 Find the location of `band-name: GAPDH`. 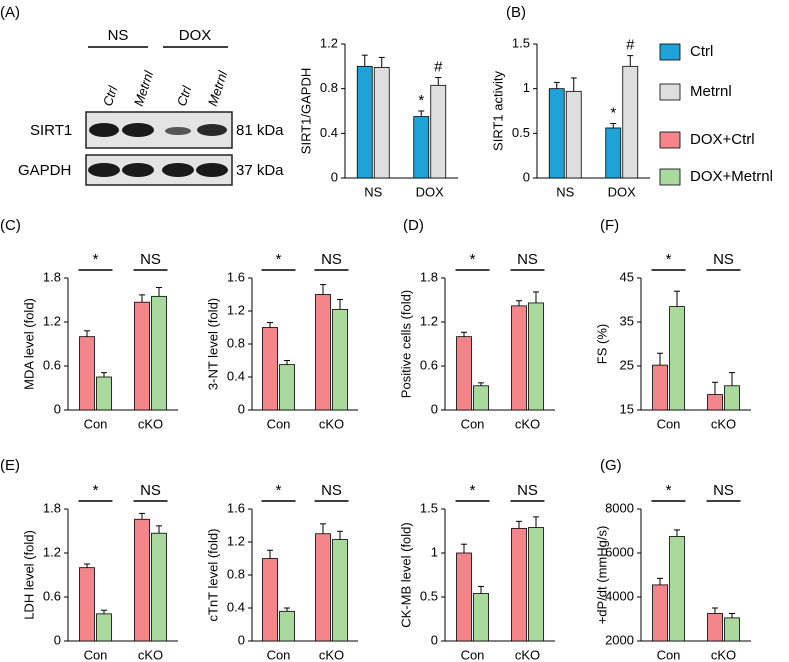

band-name: GAPDH is located at coordinates (44, 170).